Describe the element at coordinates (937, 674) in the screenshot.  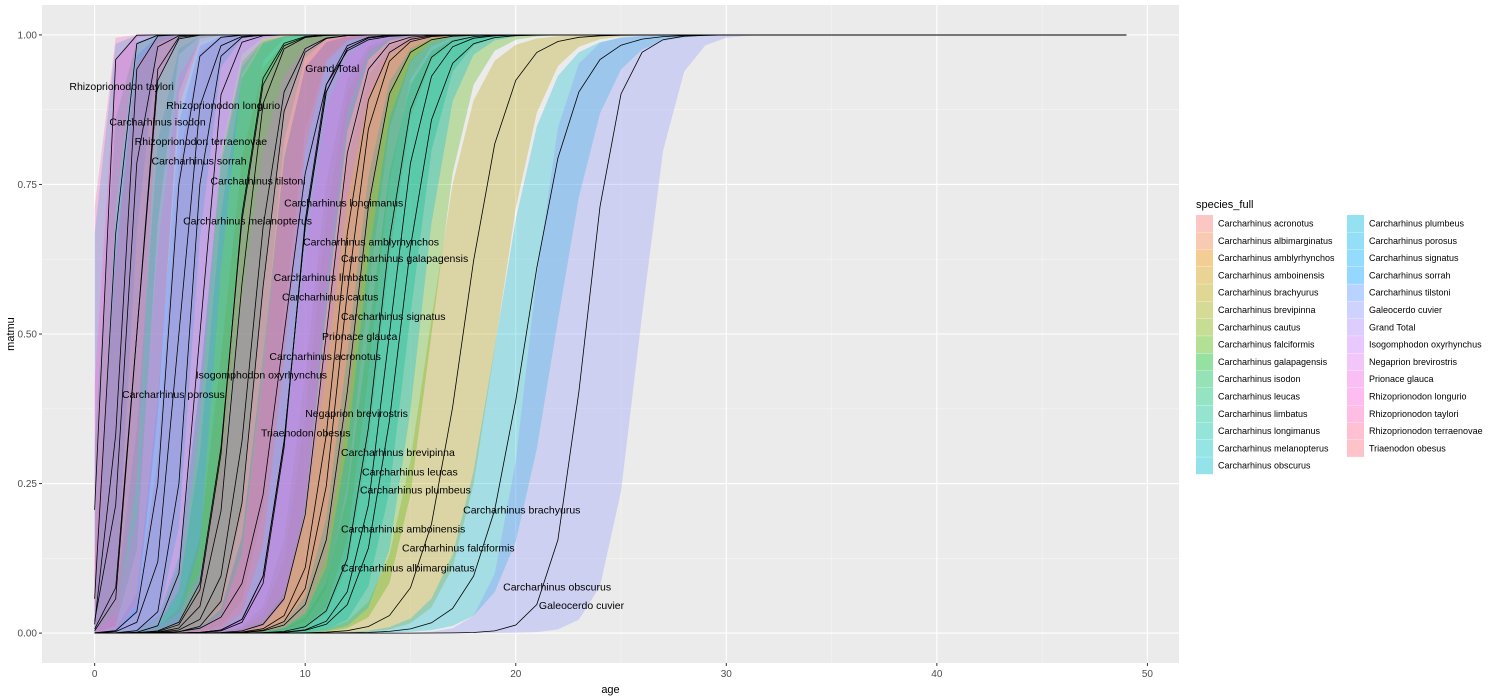
I see `x-tick-label: 40` at that location.